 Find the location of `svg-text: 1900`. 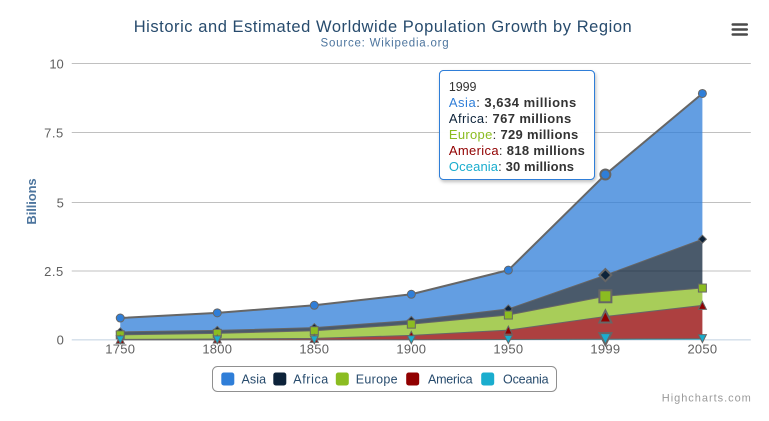

svg-text: 1900 is located at coordinates (411, 348).